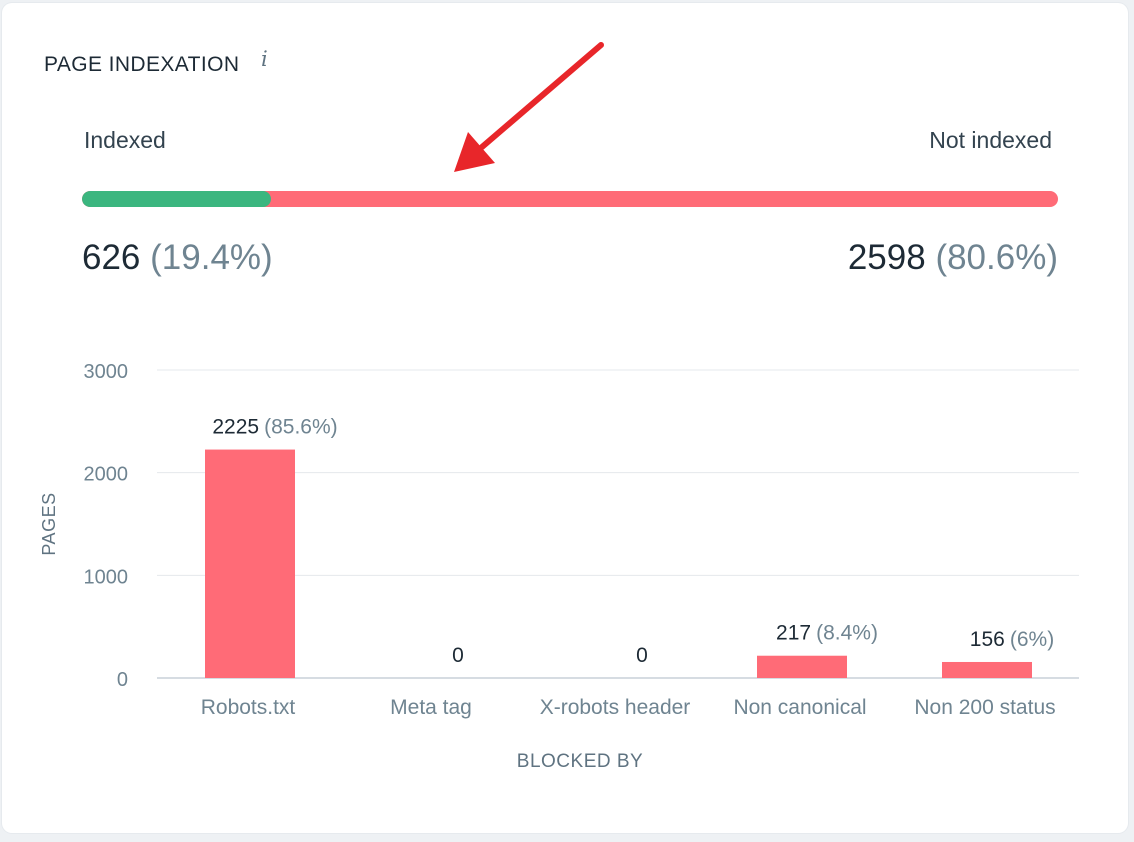 This screenshot has width=1134, height=842. I want to click on y-tick-label: 1000, so click(106, 577).